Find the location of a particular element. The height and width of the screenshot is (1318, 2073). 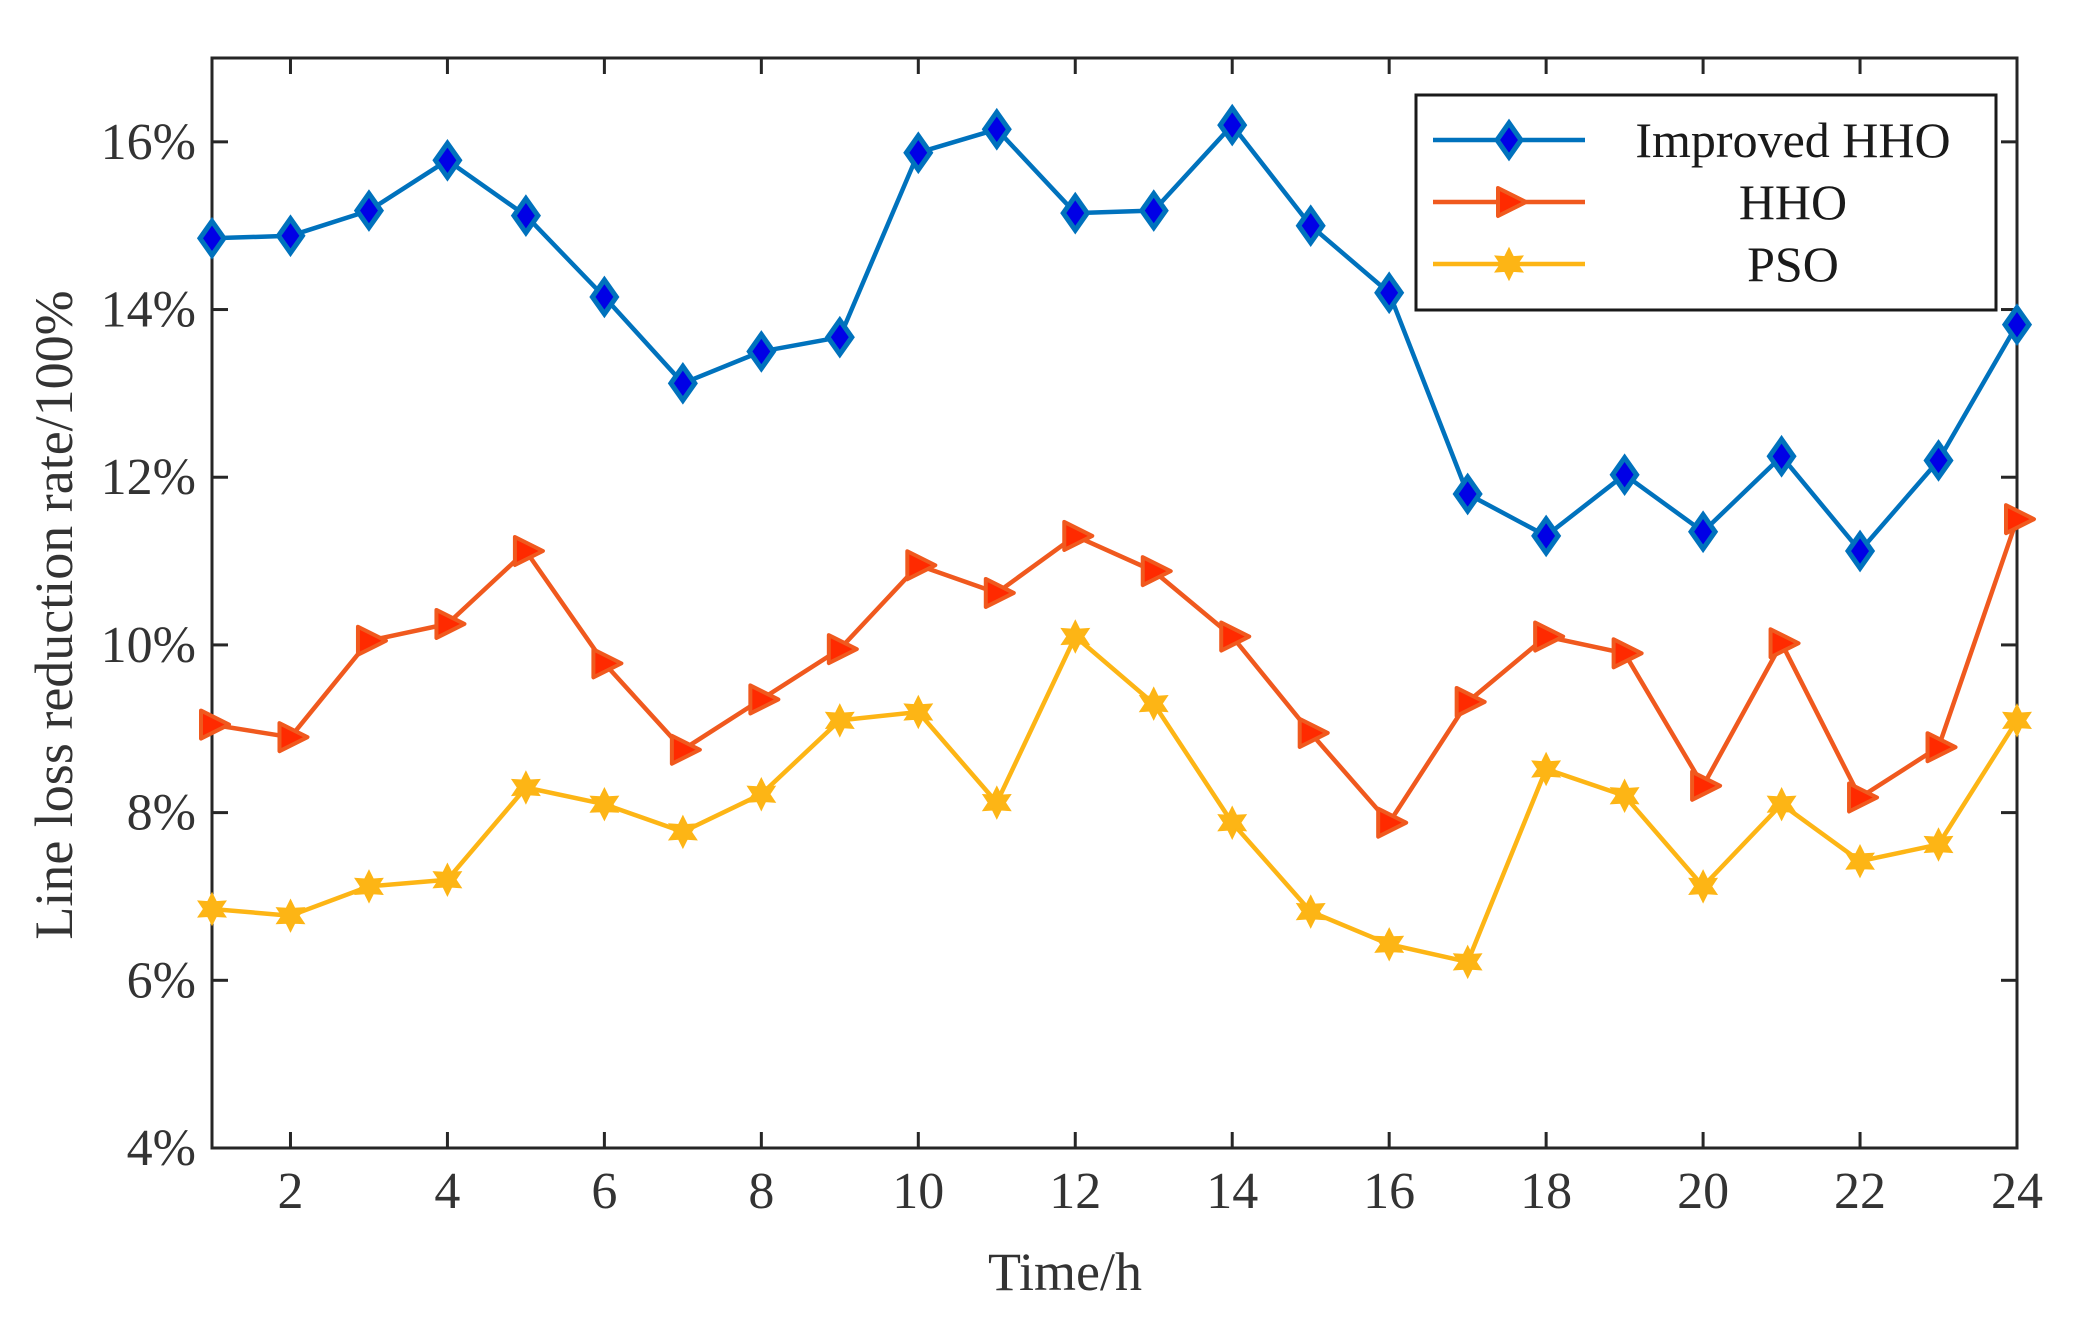

legend-label: Improved HHO is located at coordinates (1792, 140).